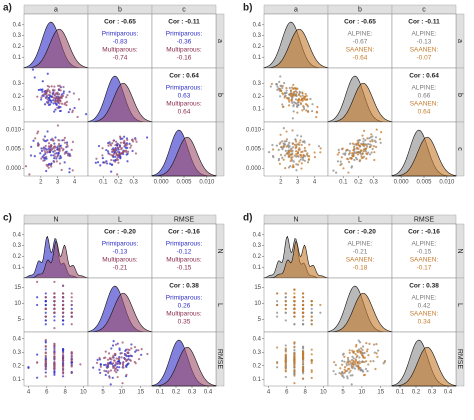 The width and height of the screenshot is (474, 420). Describe the element at coordinates (14, 169) in the screenshot. I see `y-tick-label: 0.000` at that location.